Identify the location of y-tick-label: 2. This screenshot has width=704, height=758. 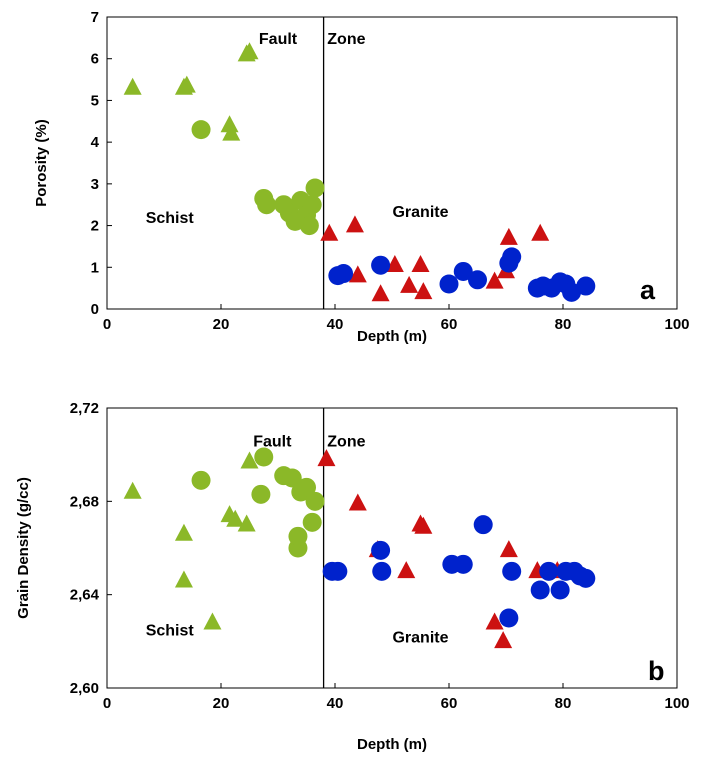
(95, 226).